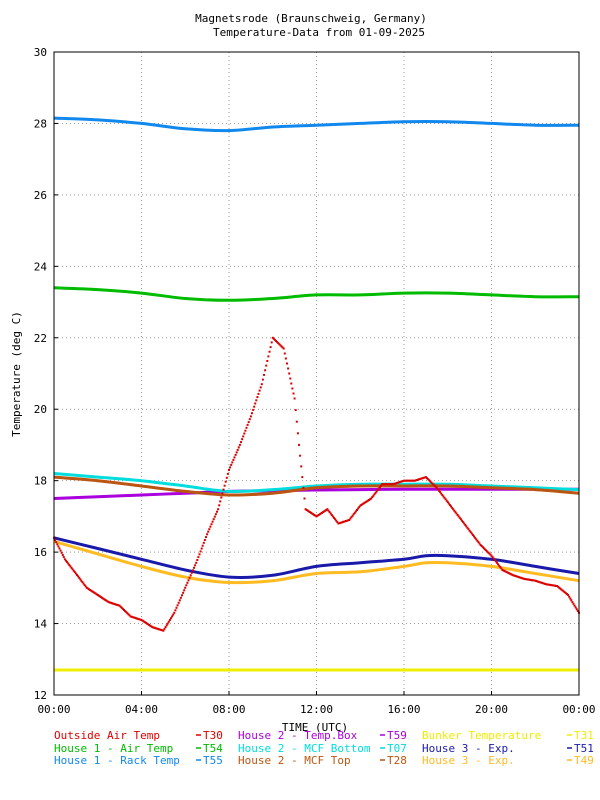  Describe the element at coordinates (138, 760) in the screenshot. I see `legend-item-t55: House 1 - Rack Temp T55` at that location.